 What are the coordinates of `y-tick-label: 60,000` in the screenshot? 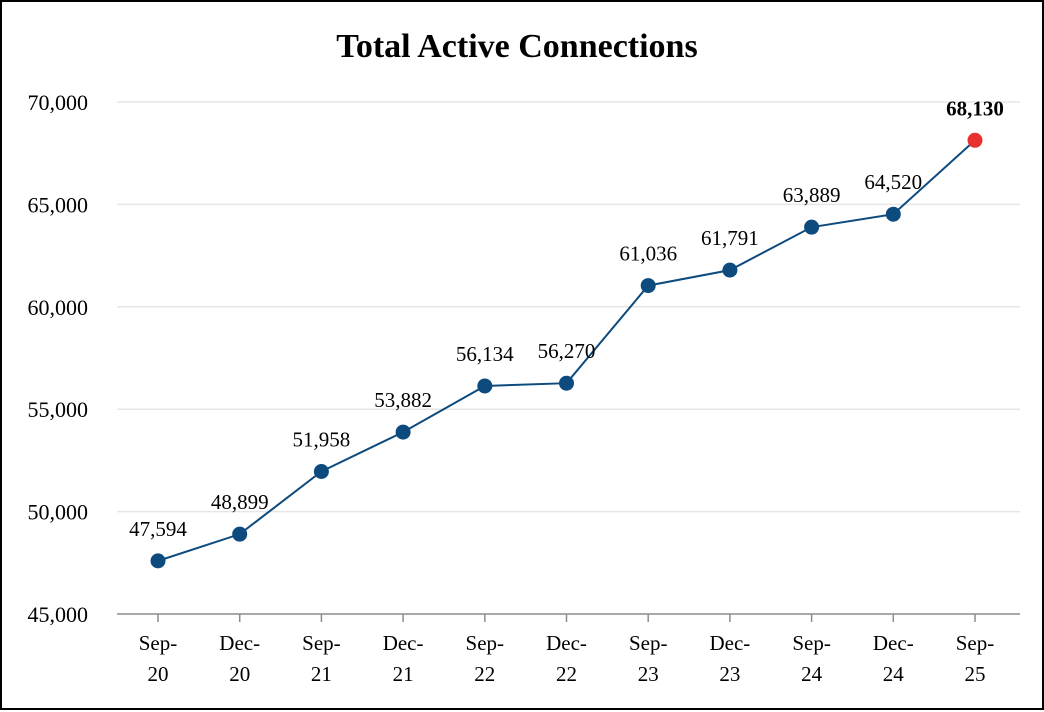 It's located at (58, 307).